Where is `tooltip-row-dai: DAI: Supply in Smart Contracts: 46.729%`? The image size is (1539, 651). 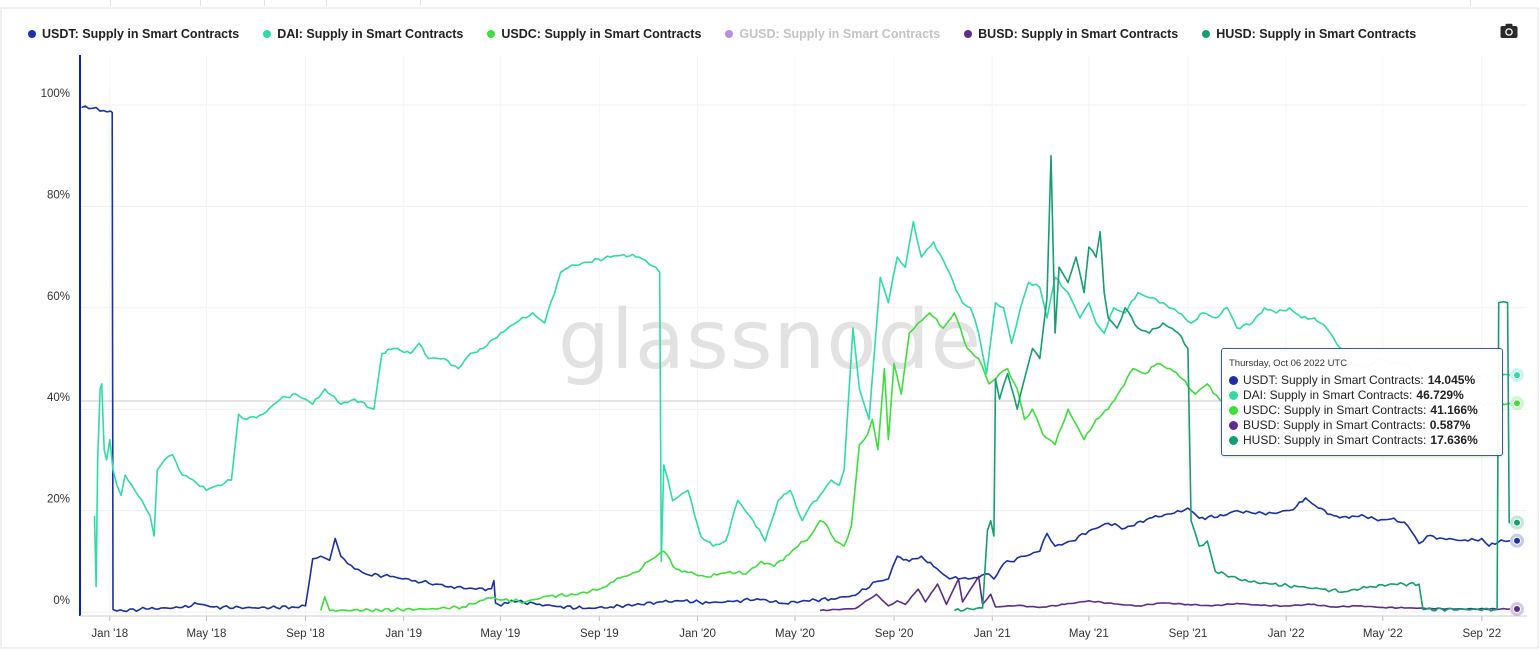 tooltip-row-dai: DAI: Supply in Smart Contracts: 46.729% is located at coordinates (1346, 395).